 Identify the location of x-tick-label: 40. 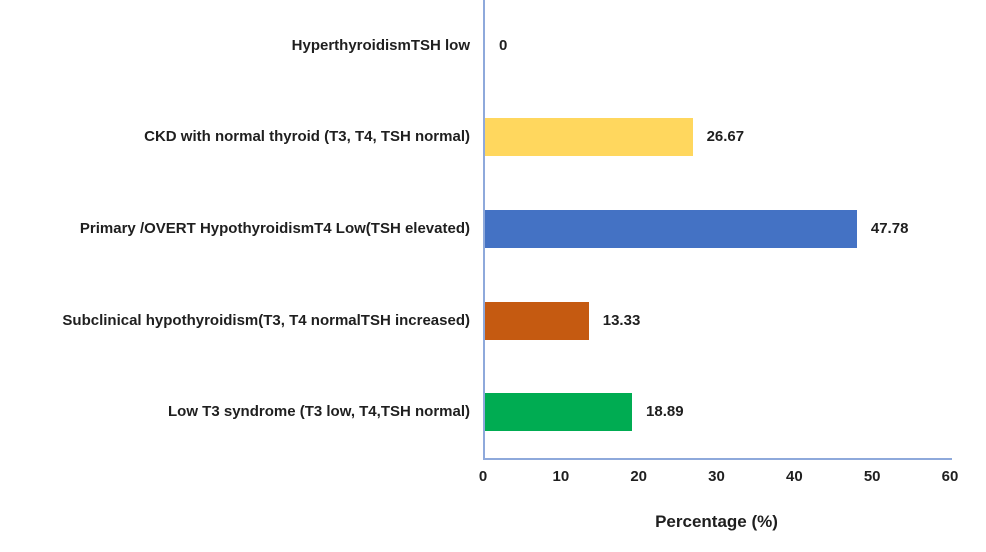
(794, 476).